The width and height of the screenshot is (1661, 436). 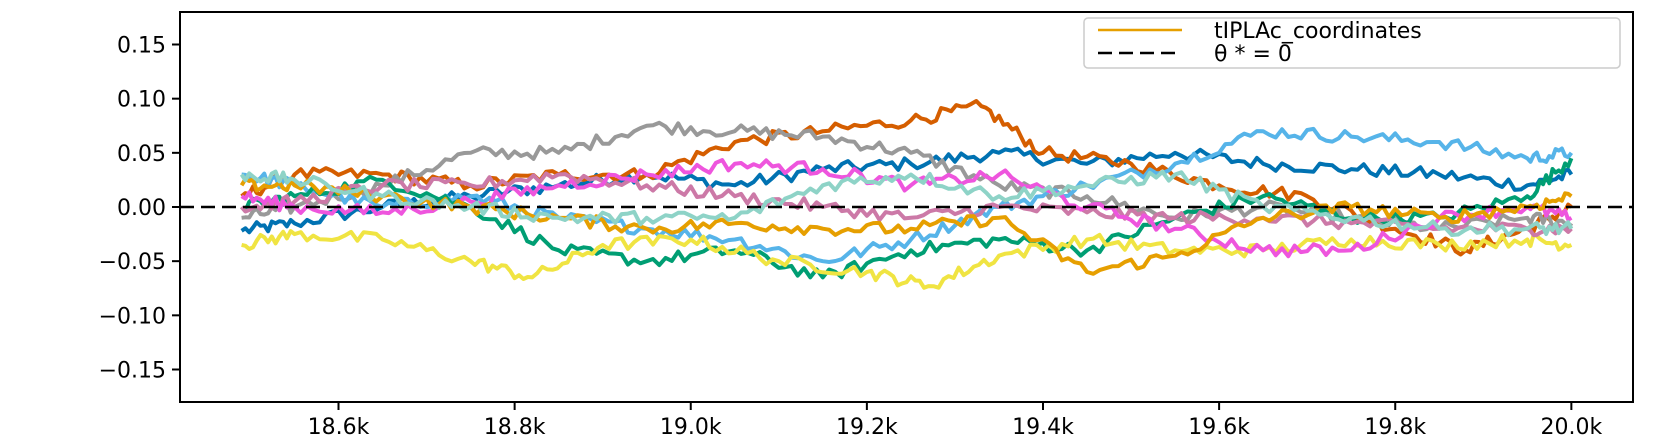 What do you see at coordinates (141, 154) in the screenshot?
I see `y-tick-label-2: 0.05` at bounding box center [141, 154].